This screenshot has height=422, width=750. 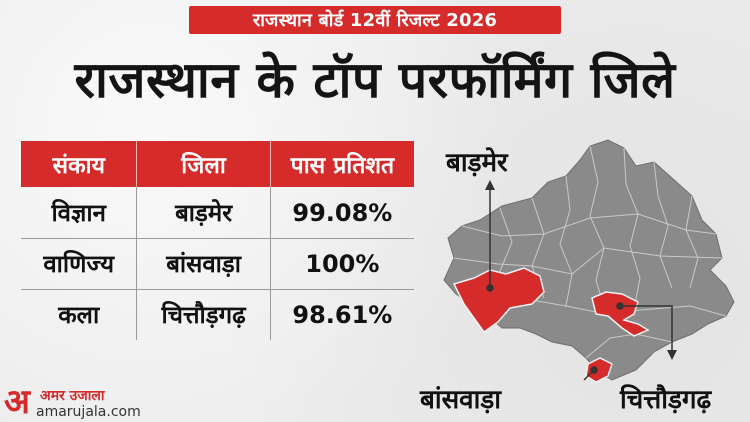 I want to click on header-cell-stream: संकाय, so click(x=78, y=166).